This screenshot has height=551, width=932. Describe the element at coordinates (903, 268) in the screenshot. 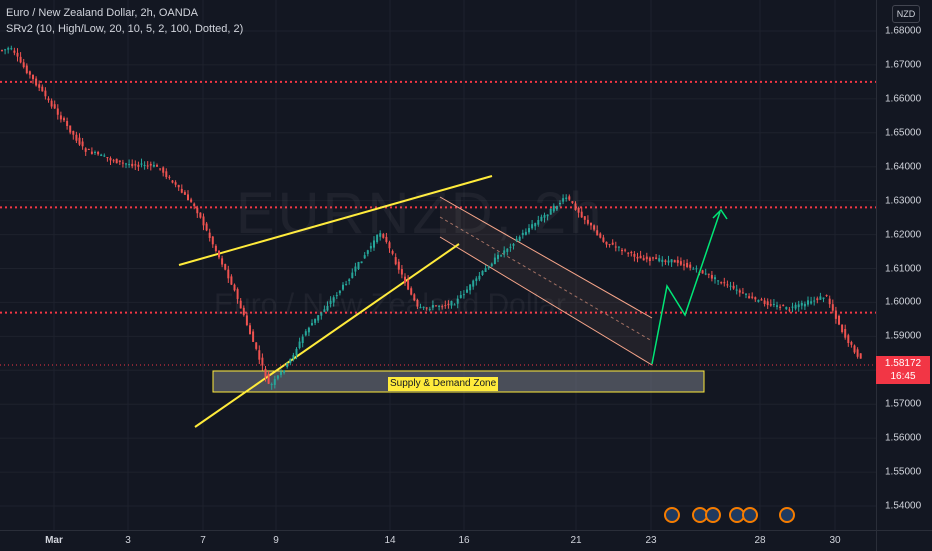

I see `price-tick-label: 1.61000` at that location.